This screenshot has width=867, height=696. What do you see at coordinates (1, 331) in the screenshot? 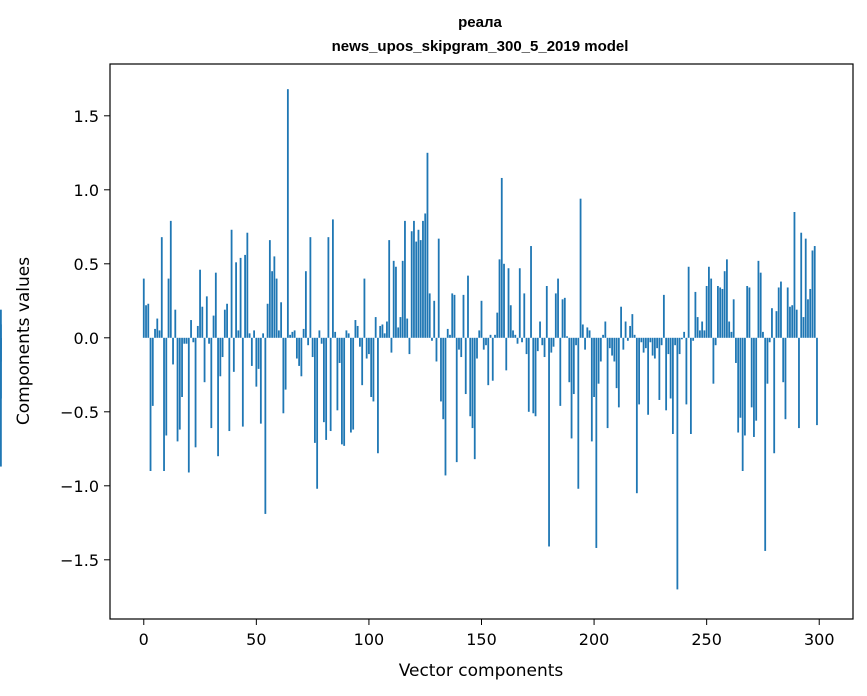
I see `bar-undefined` at bounding box center [1, 331].